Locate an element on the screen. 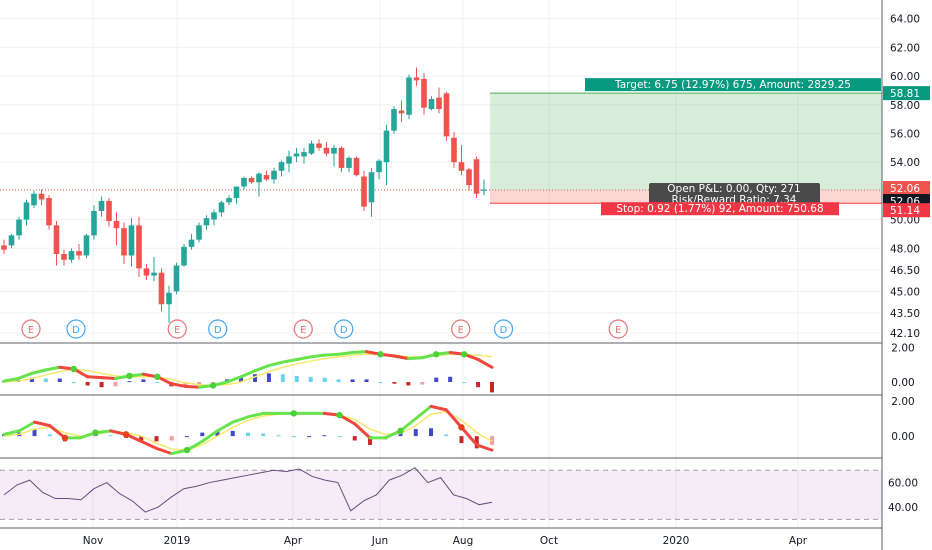 The image size is (932, 550). indicator-axis-tick: 2.00 is located at coordinates (902, 348).